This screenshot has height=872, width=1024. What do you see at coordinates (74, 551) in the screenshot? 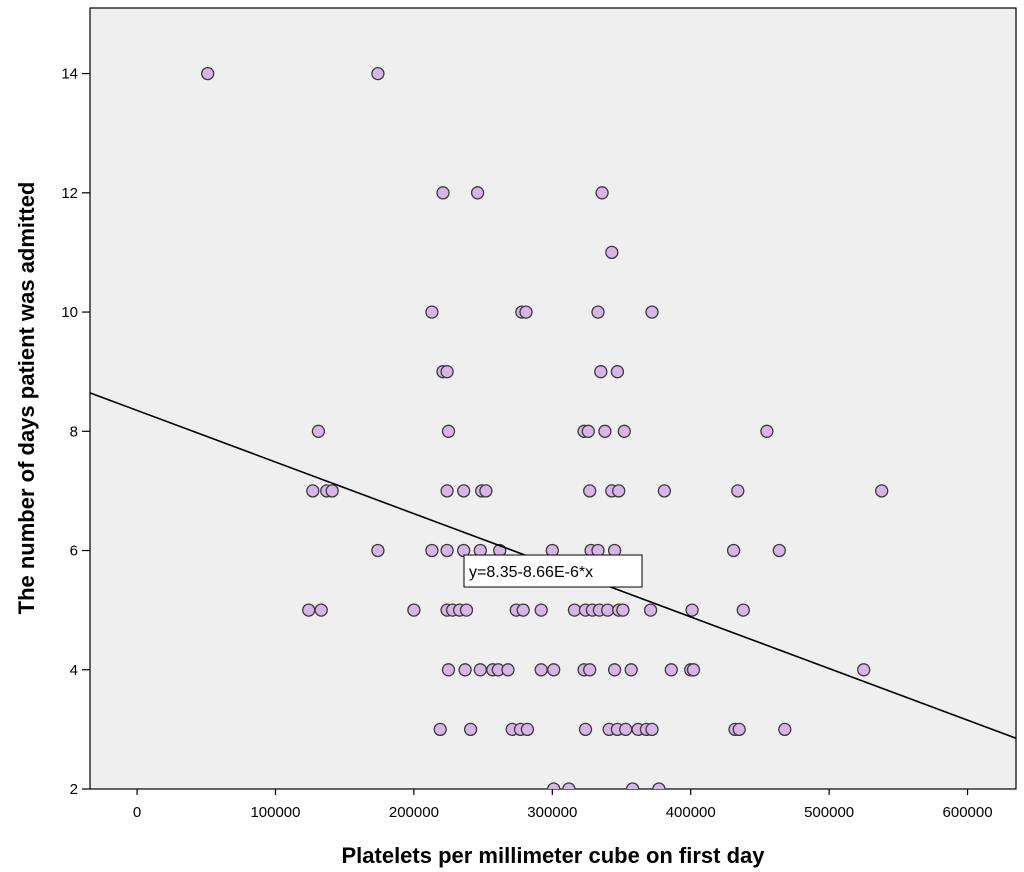
I see `y-tick-label: 6` at bounding box center [74, 551].